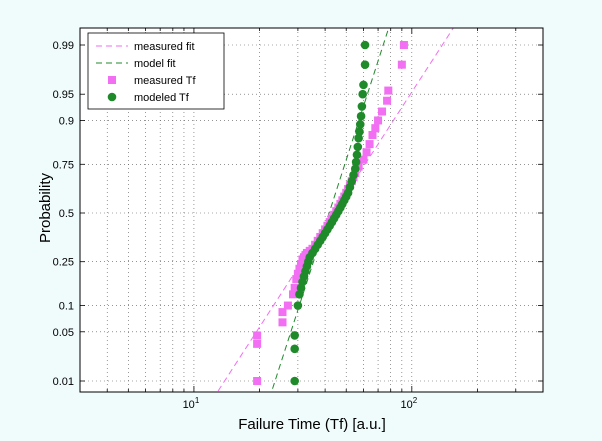  I want to click on y-tick-label: 0.01, so click(63, 382).